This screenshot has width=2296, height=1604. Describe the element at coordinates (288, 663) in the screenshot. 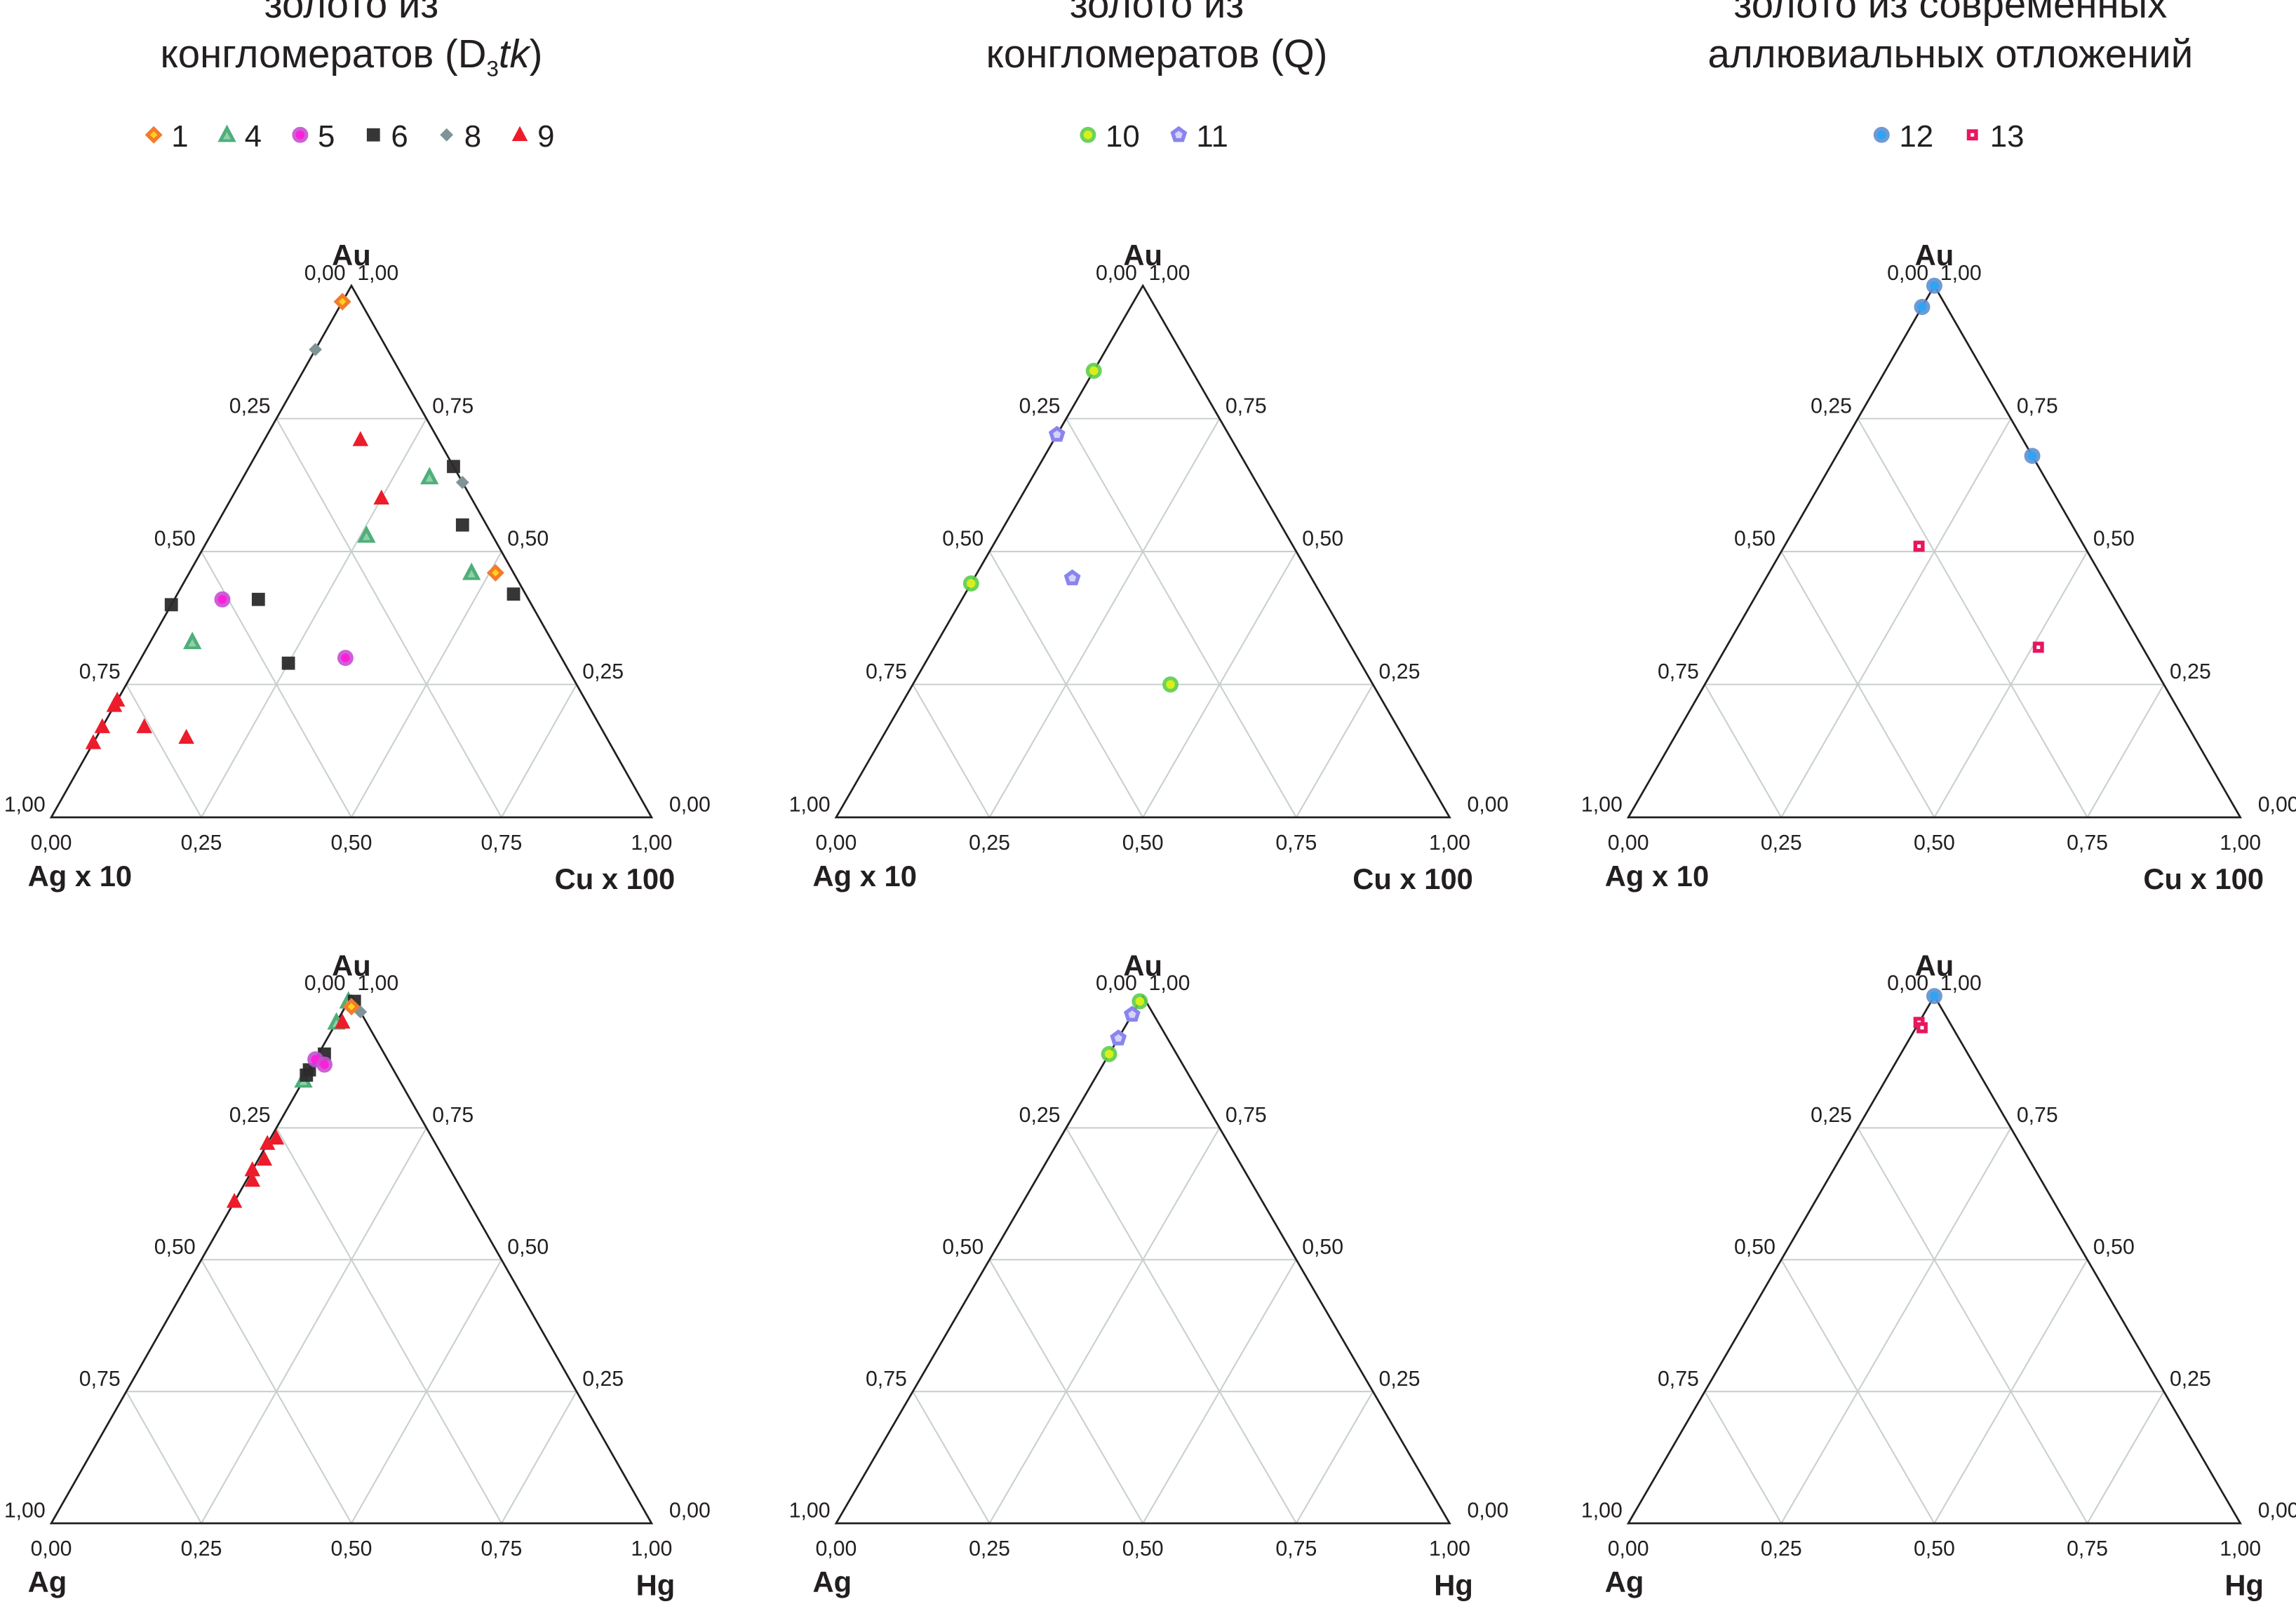

I see `s6-square-marker` at that location.